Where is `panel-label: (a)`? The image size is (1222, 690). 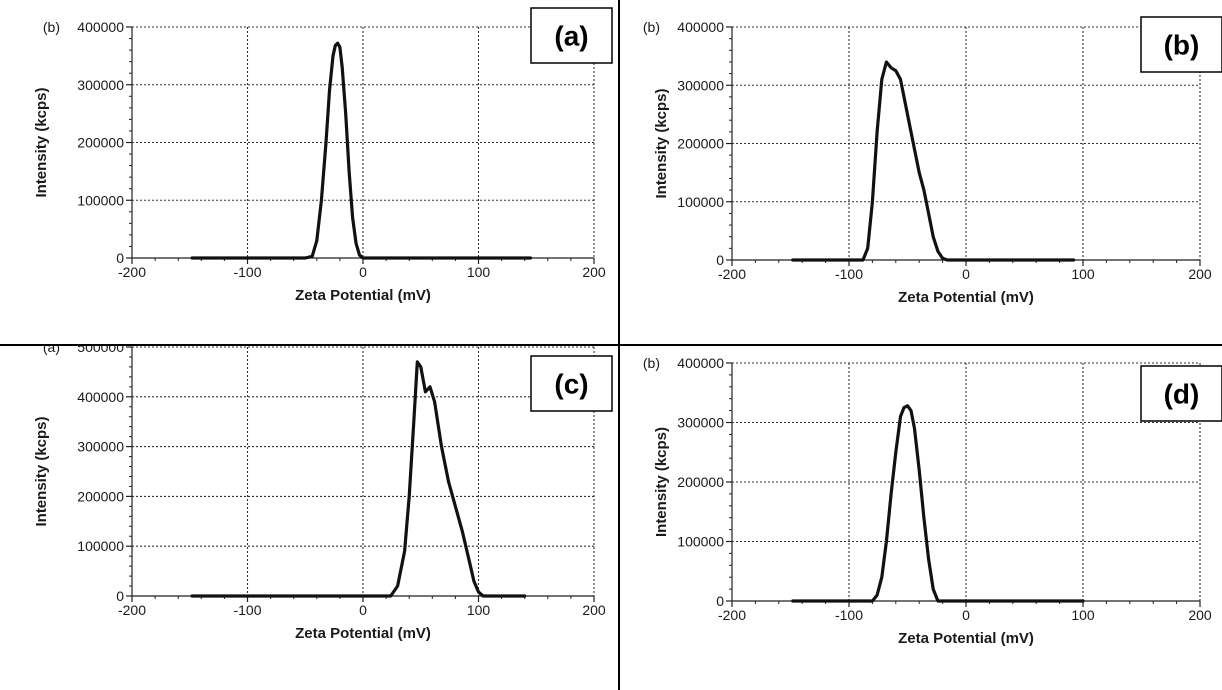 panel-label: (a) is located at coordinates (571, 36).